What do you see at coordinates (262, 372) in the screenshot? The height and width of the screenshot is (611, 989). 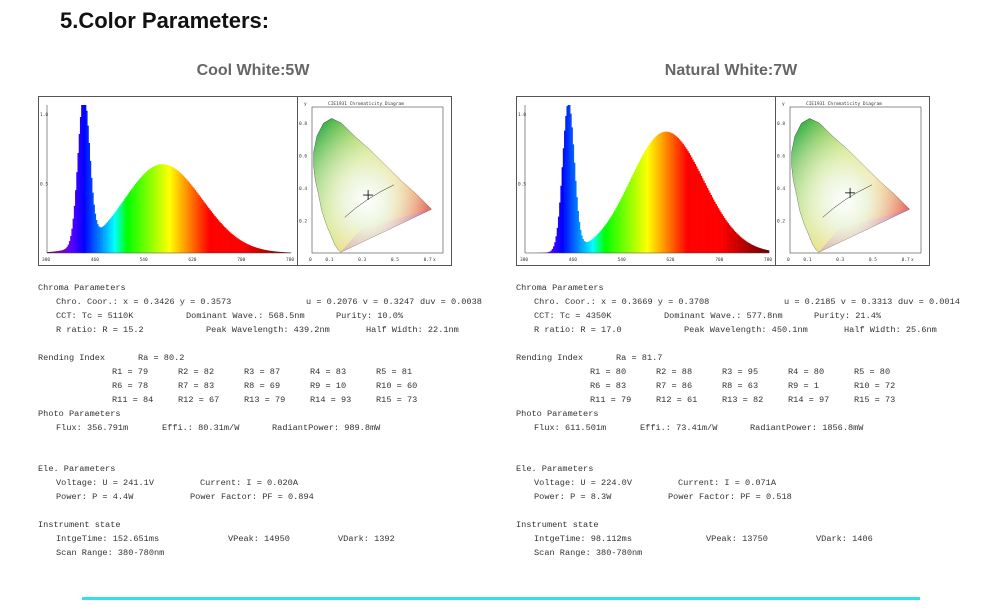 I see `r-cell: R3 = 87` at bounding box center [262, 372].